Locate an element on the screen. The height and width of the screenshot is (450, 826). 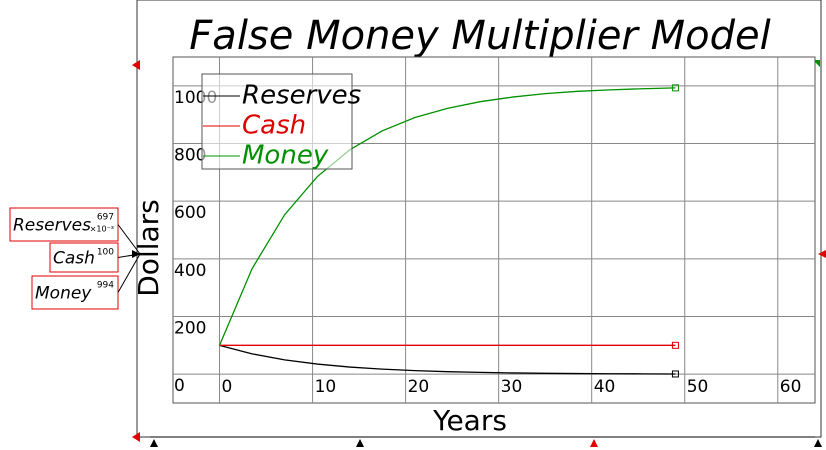
y-tick-label: 200 is located at coordinates (190, 329).